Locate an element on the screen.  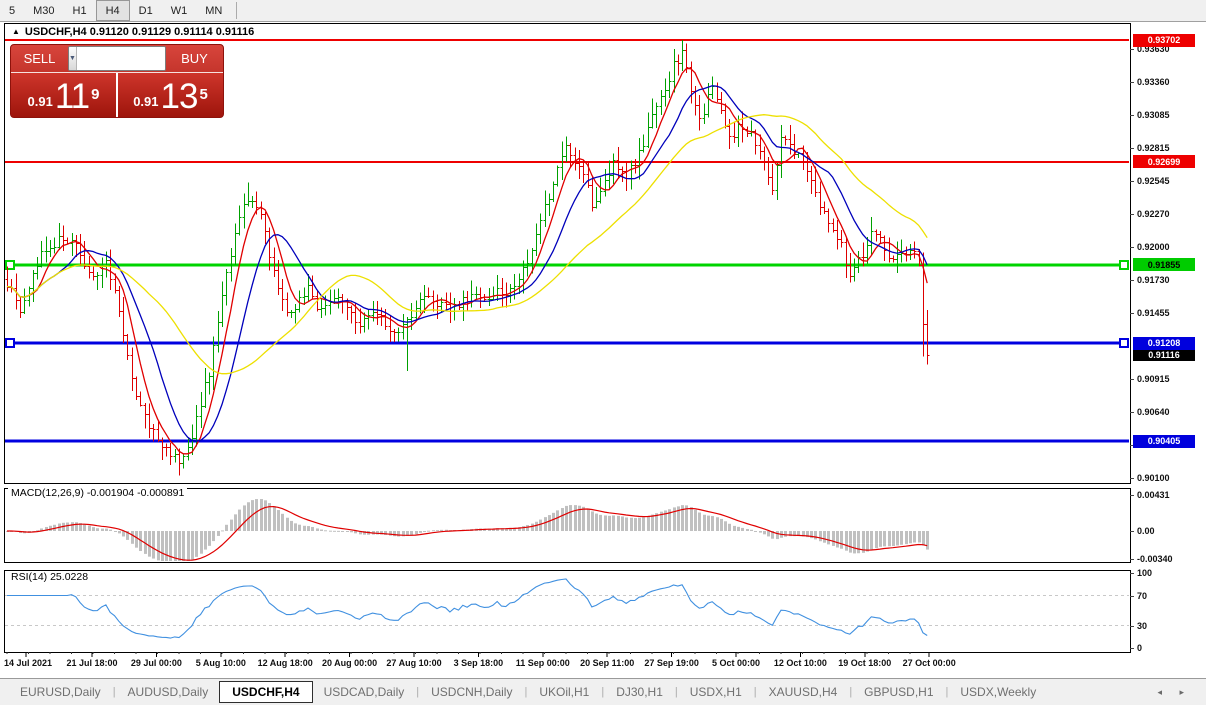
tab-scroll-right-icon: ▸ is located at coordinates (1181, 692).